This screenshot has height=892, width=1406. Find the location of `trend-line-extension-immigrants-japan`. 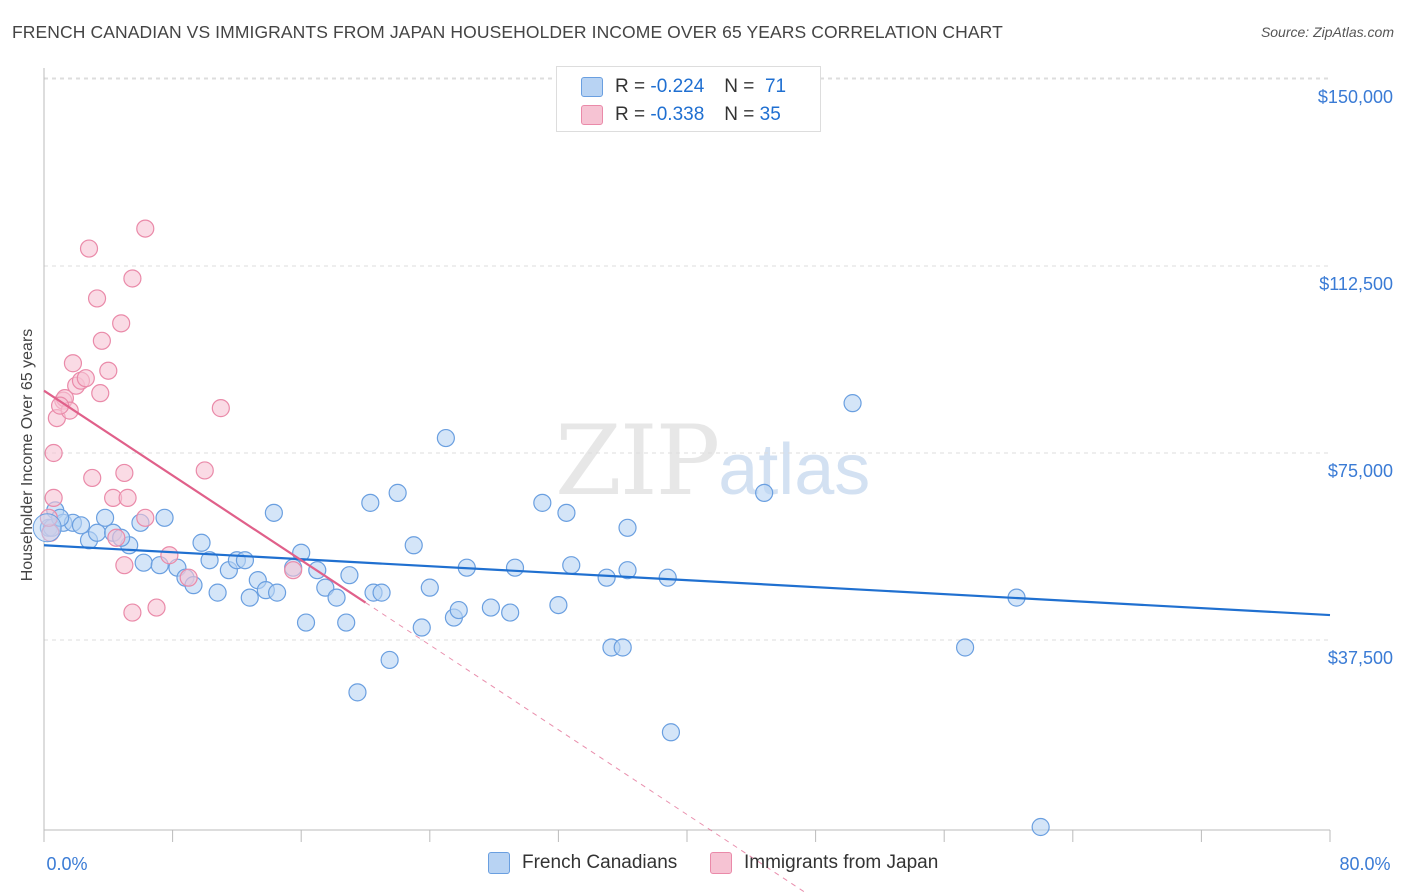

trend-line-extension-immigrants-japan is located at coordinates (585, 747).